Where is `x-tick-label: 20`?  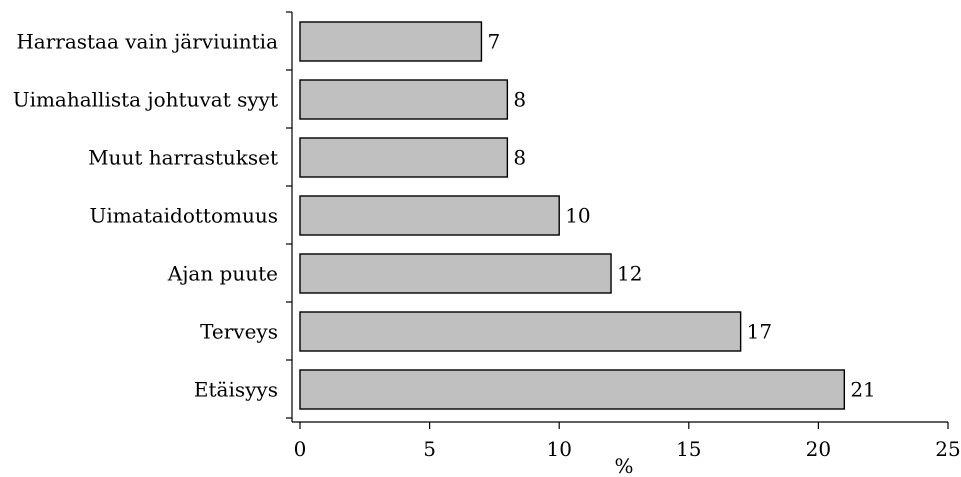 x-tick-label: 20 is located at coordinates (818, 449).